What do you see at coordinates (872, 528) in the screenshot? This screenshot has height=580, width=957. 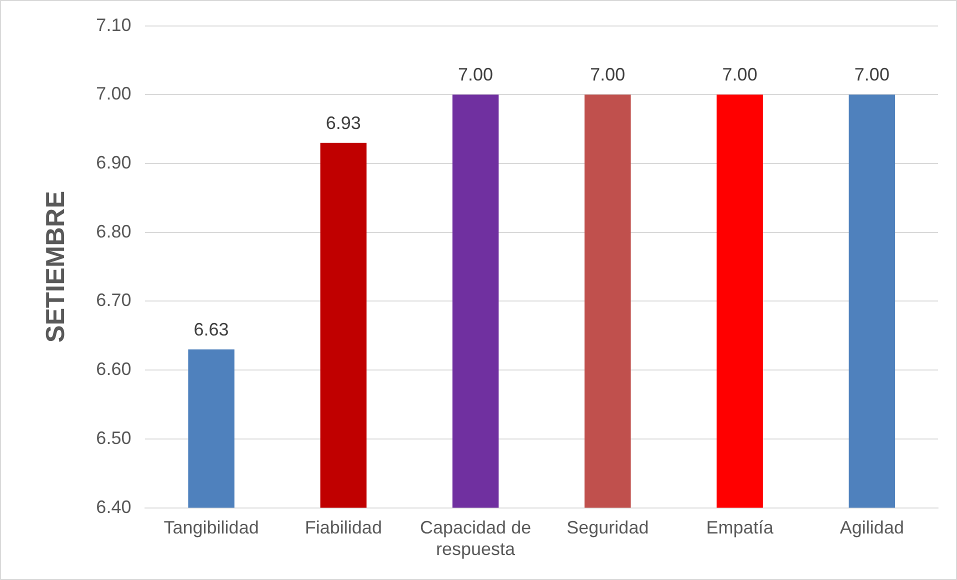 I see `x-tick-label: Agilidad` at bounding box center [872, 528].